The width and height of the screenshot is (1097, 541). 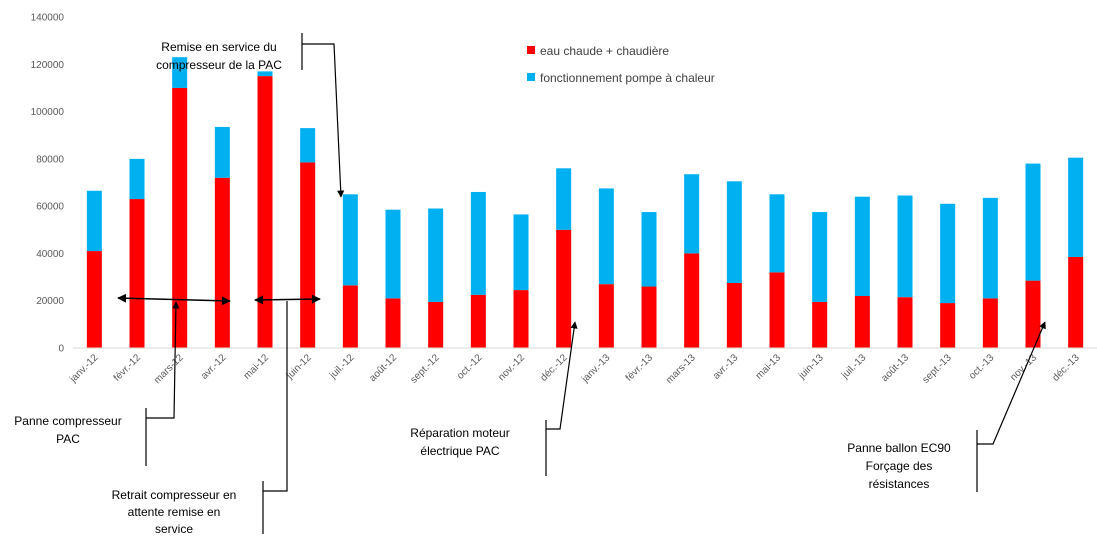 I want to click on annotation-retrait-line-2: attente remise en, so click(x=174, y=512).